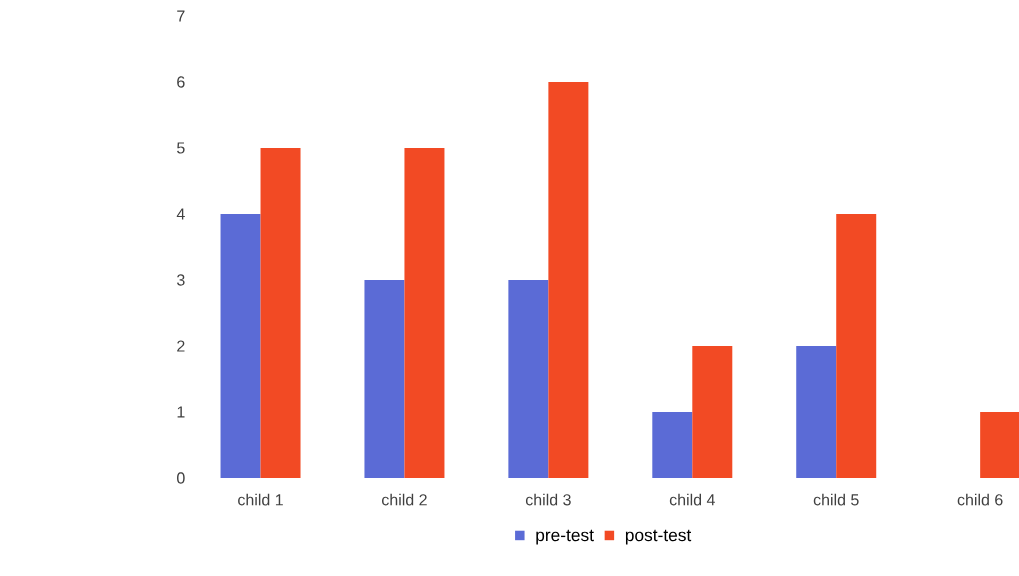 The height and width of the screenshot is (576, 1019). Describe the element at coordinates (836, 499) in the screenshot. I see `x-tick-label: child 5` at that location.